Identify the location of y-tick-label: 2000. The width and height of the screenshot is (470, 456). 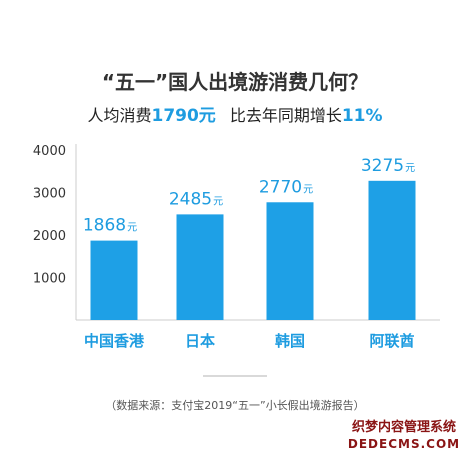
(49, 236).